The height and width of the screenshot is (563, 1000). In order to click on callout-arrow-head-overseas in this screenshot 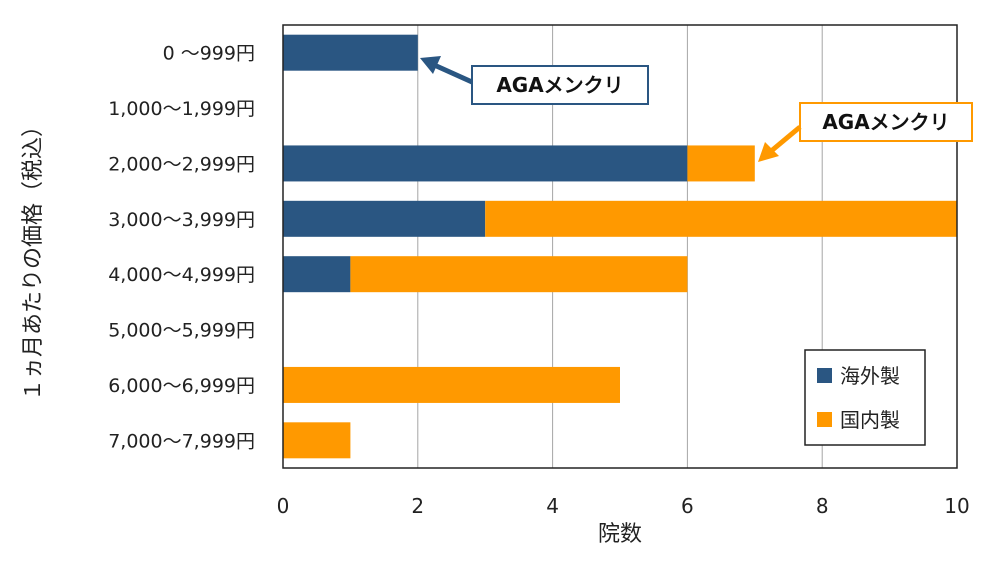, I will do `click(430, 65)`.